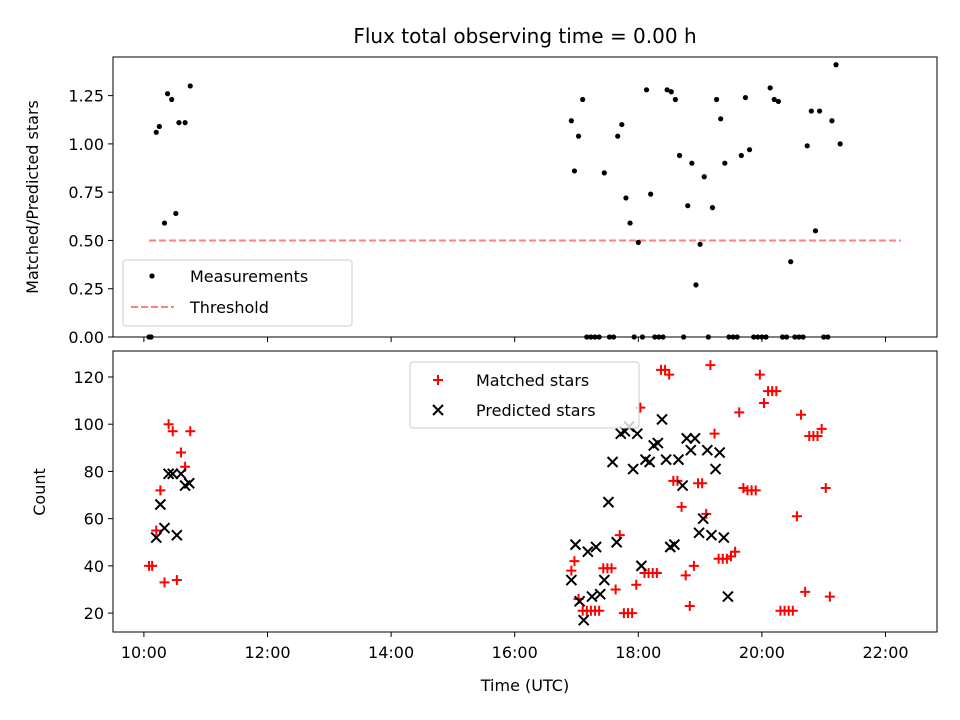  I want to click on top-y-tick-label: 0.25, so click(86, 289).